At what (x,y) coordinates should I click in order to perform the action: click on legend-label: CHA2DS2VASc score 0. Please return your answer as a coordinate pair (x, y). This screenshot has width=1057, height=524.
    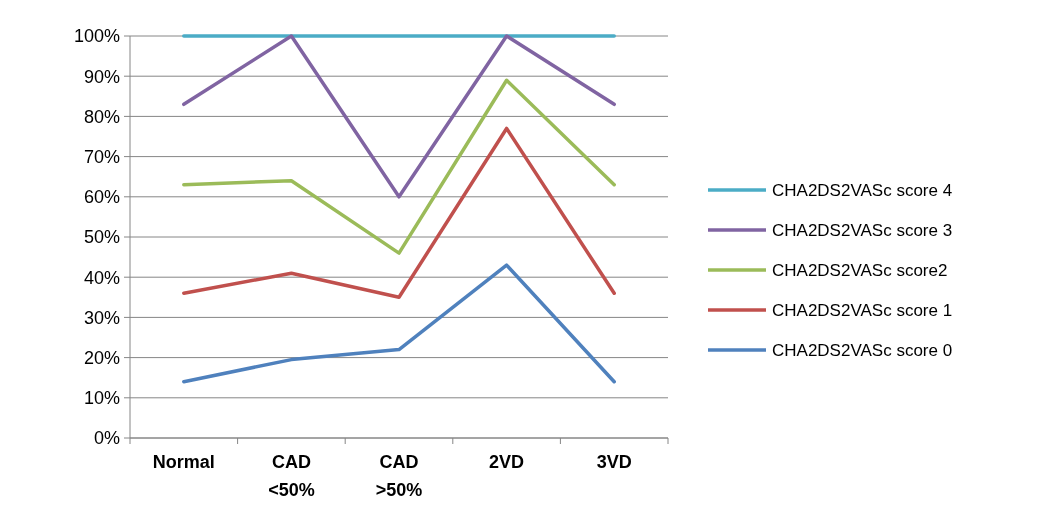
    Looking at the image, I should click on (862, 350).